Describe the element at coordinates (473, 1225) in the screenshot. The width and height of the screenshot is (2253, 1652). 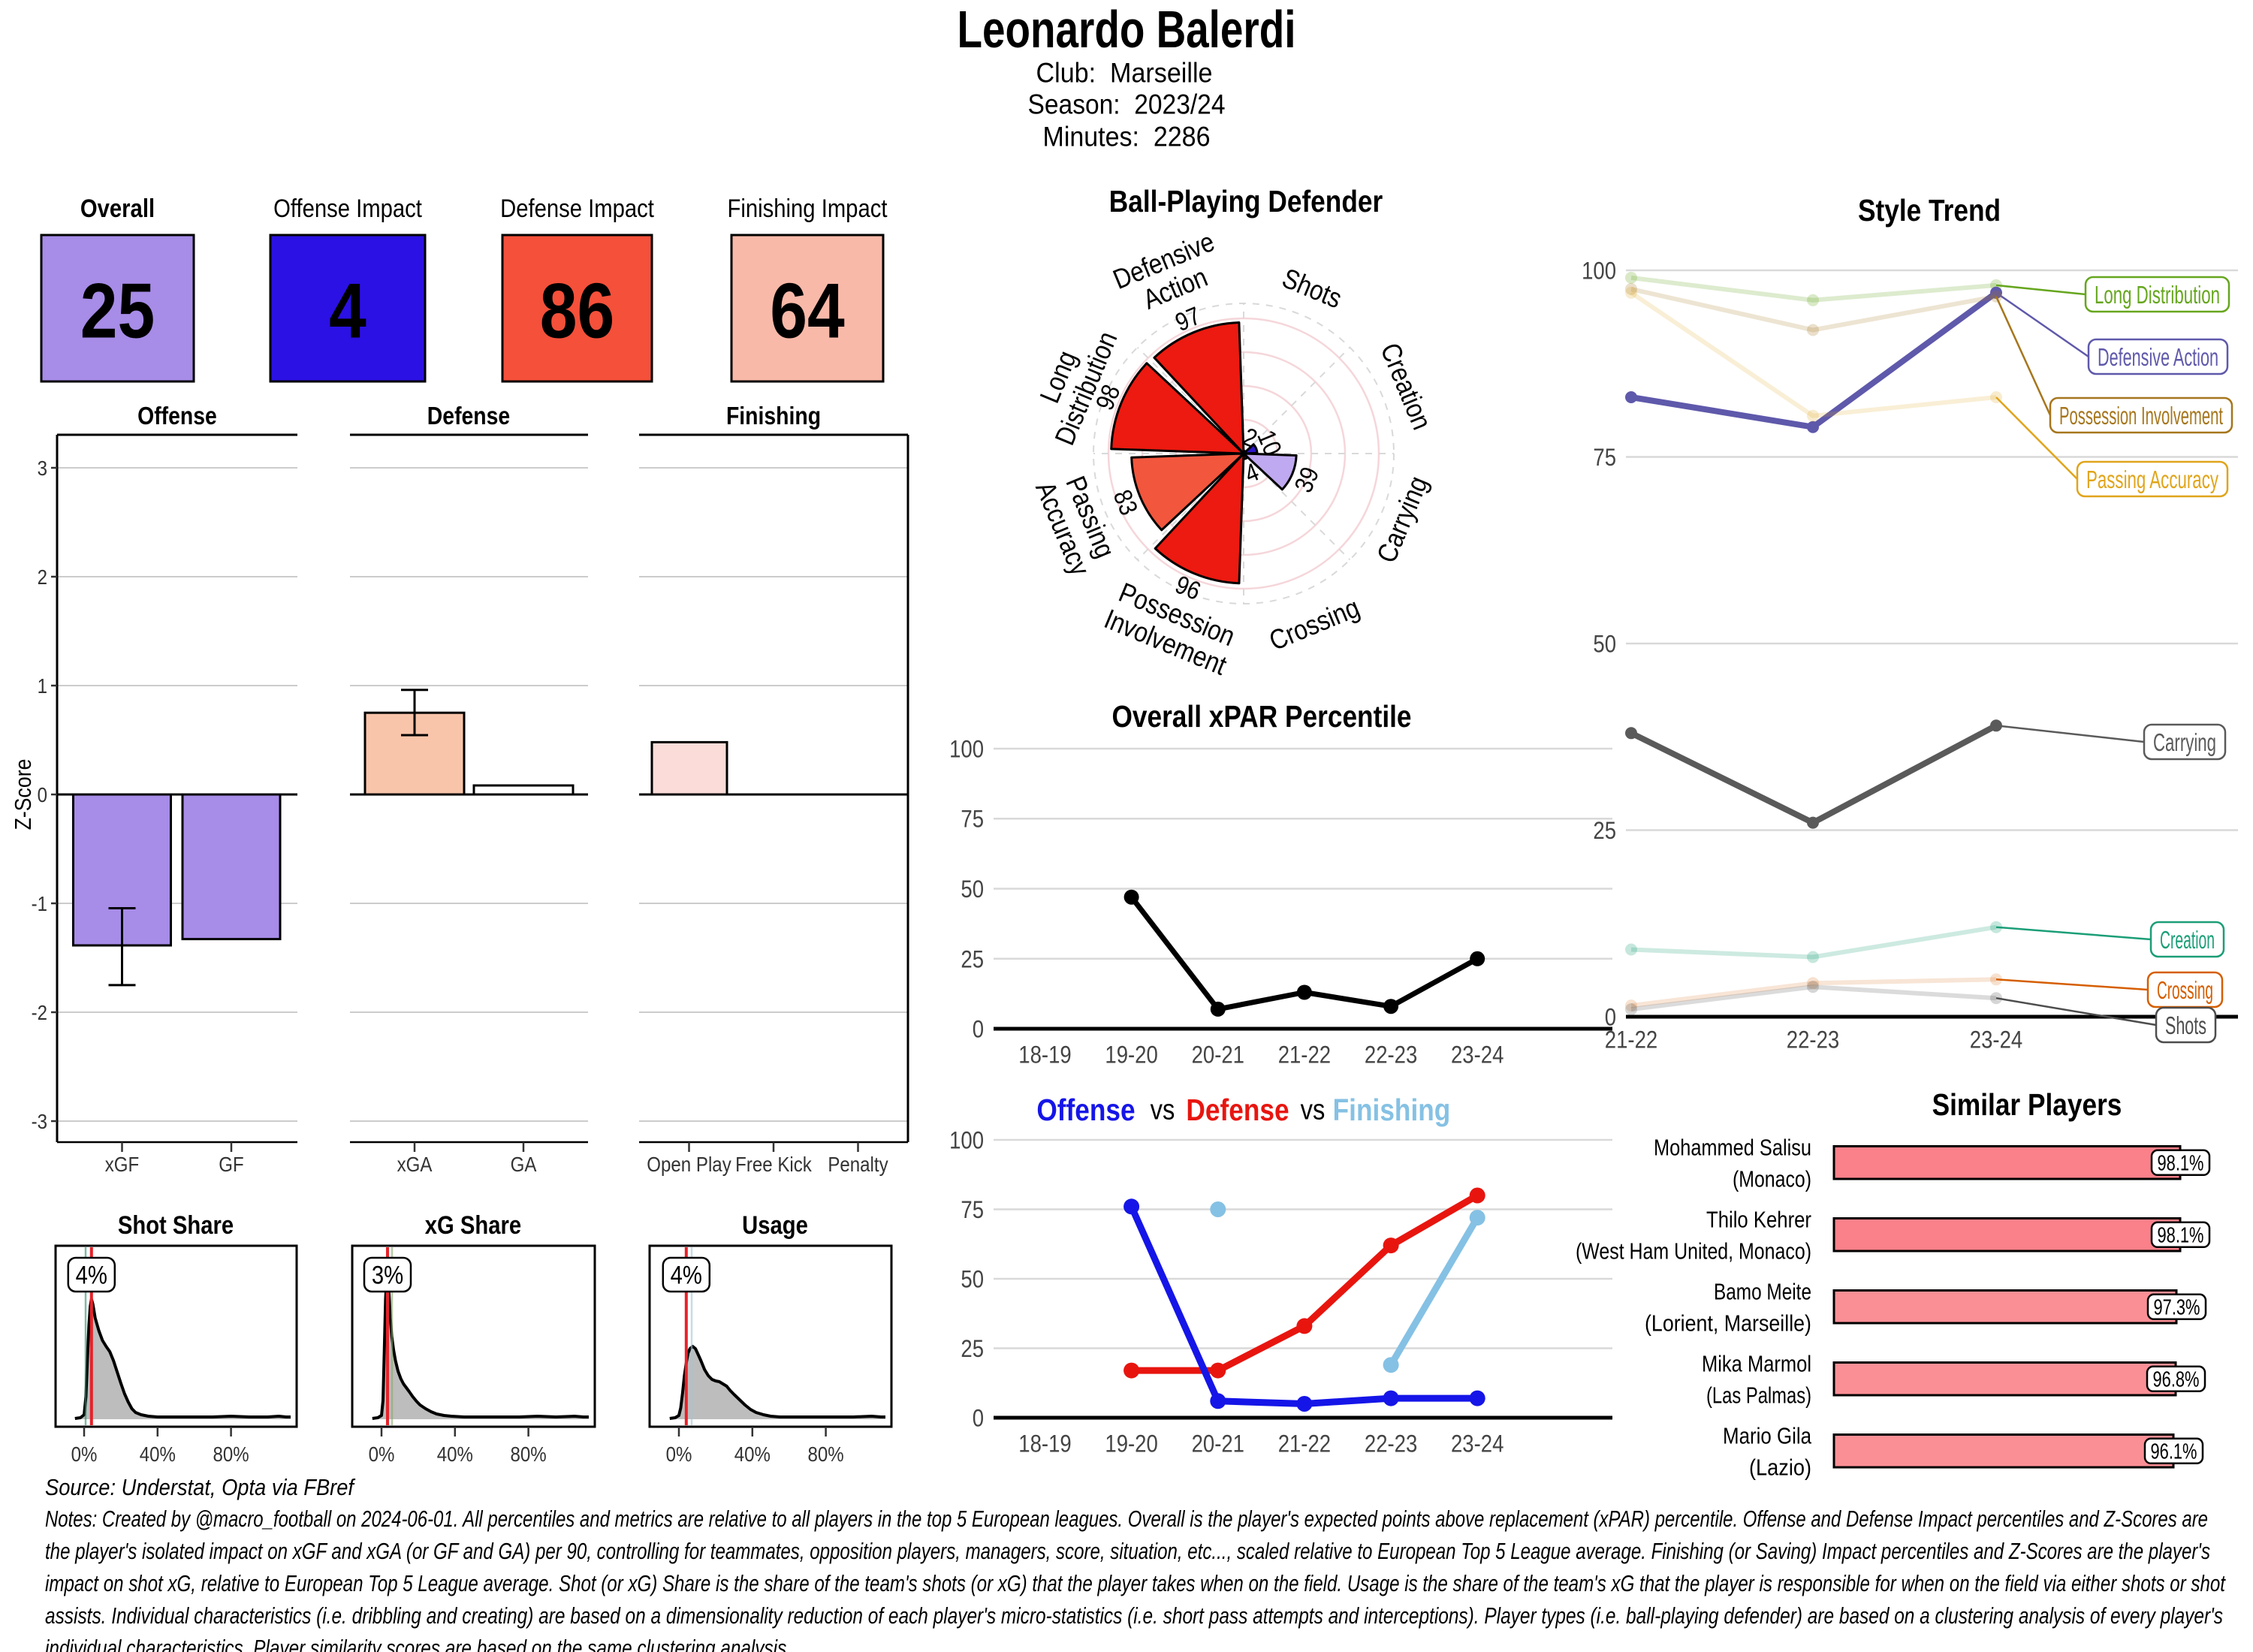
I see `svg-text: xG Share` at that location.